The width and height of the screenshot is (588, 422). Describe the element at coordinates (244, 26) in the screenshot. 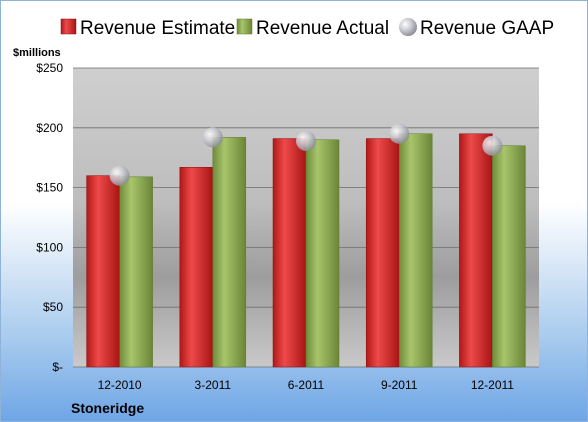

I see `legend-swatch-actual` at that location.